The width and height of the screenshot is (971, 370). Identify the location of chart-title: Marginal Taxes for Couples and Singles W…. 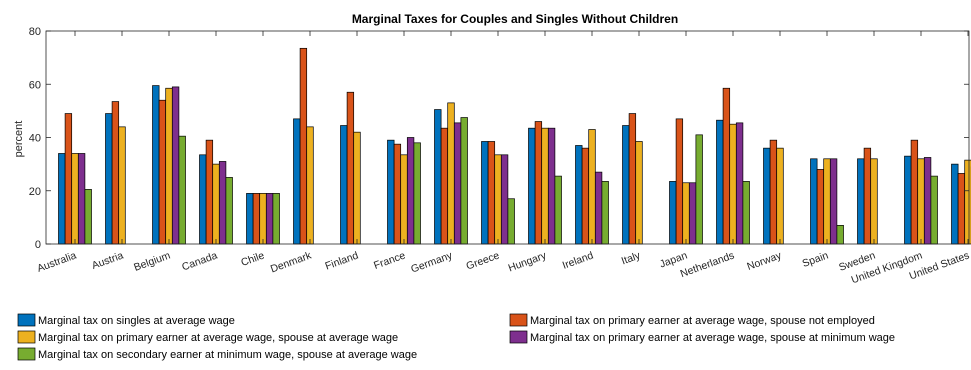
(515, 19).